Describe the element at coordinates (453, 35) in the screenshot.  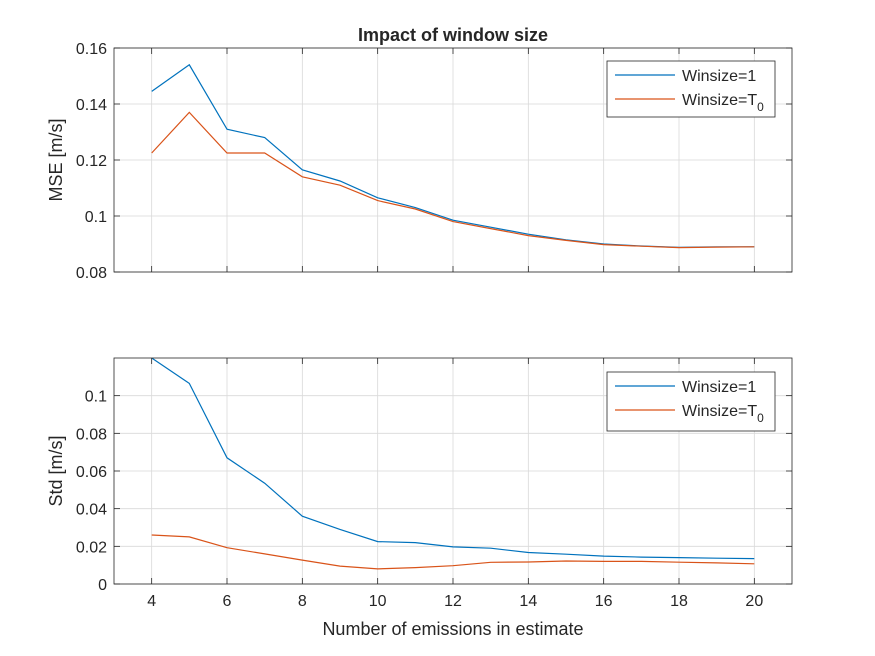
I see `chart-title: Impact of window size` at that location.